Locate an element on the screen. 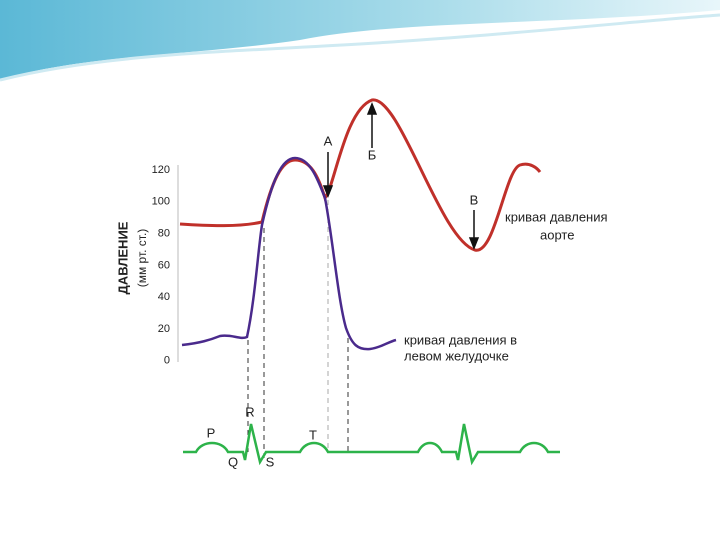 The height and width of the screenshot is (540, 720). y-tick-label: 20 is located at coordinates (164, 329).